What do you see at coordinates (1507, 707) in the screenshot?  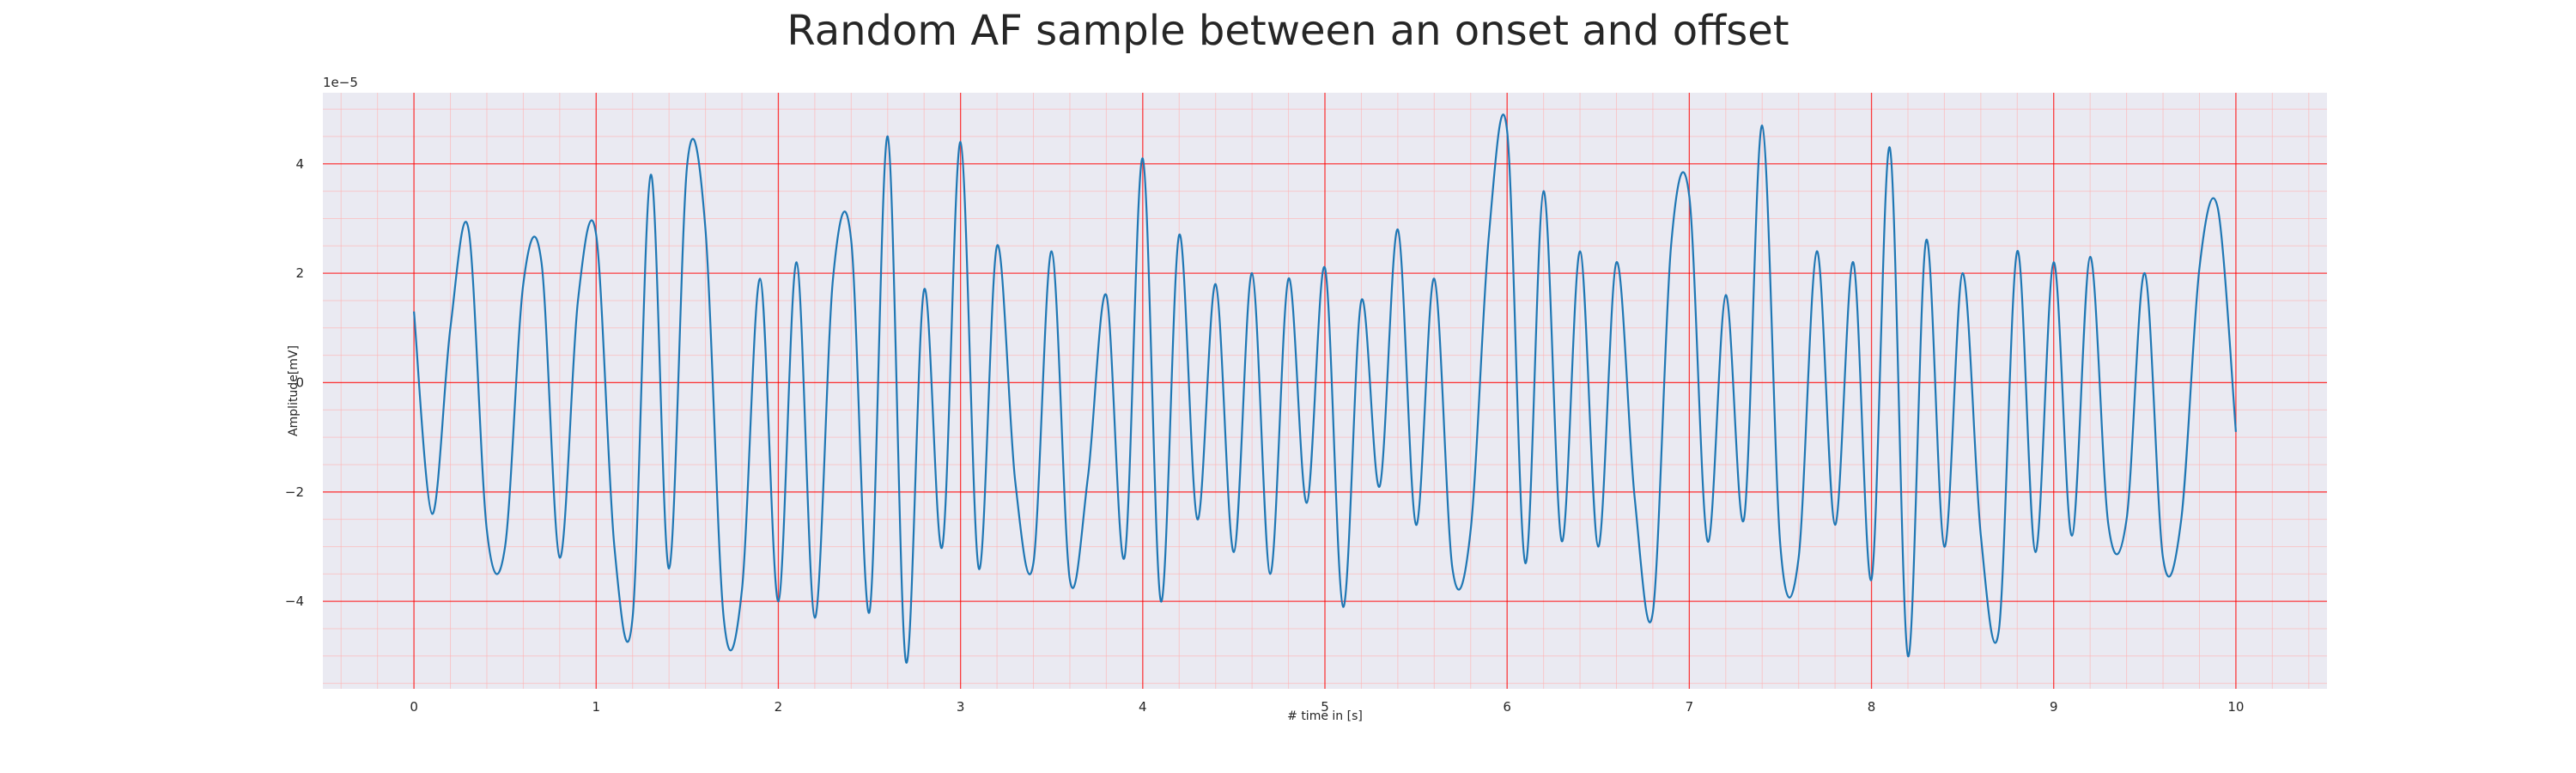 I see `x-tick-label: 6` at bounding box center [1507, 707].